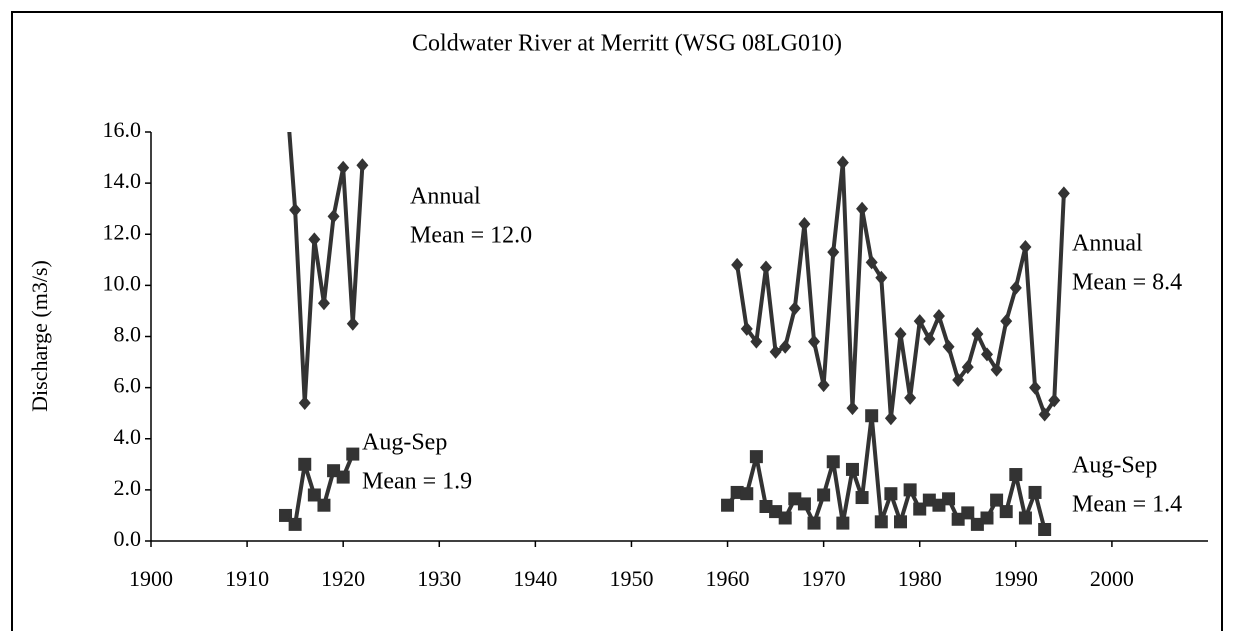 Image resolution: width=1235 pixels, height=631 pixels. Describe the element at coordinates (631, 578) in the screenshot. I see `x-tick-label: 1950` at that location.